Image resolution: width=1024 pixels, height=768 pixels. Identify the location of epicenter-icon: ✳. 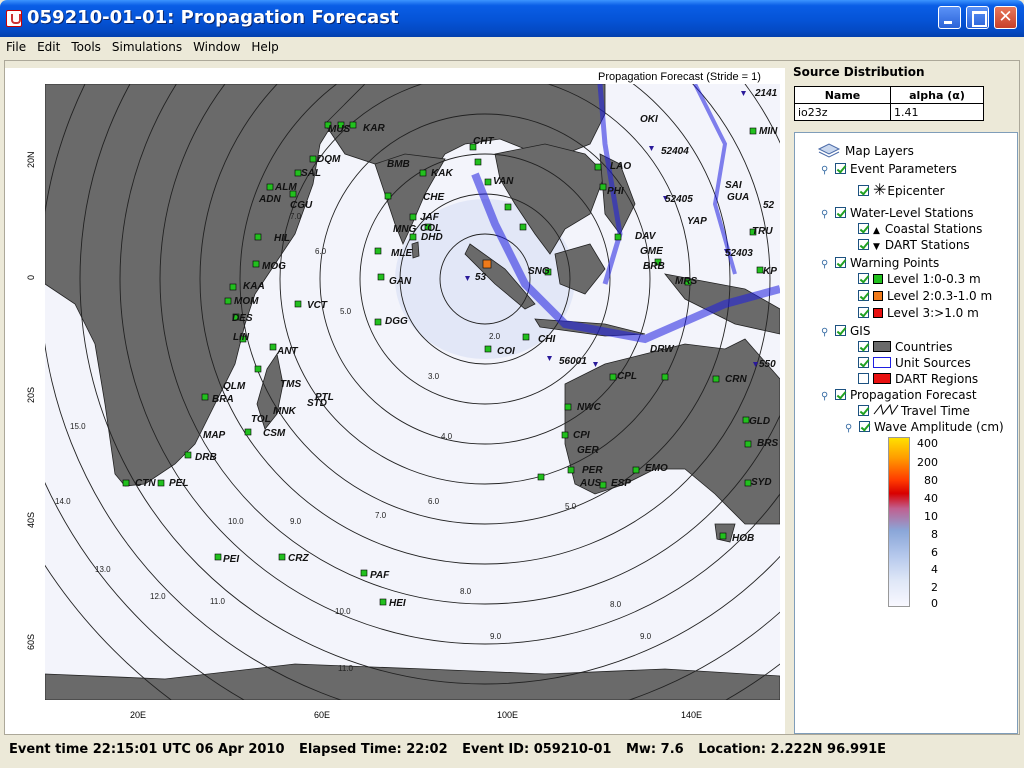
(880, 189).